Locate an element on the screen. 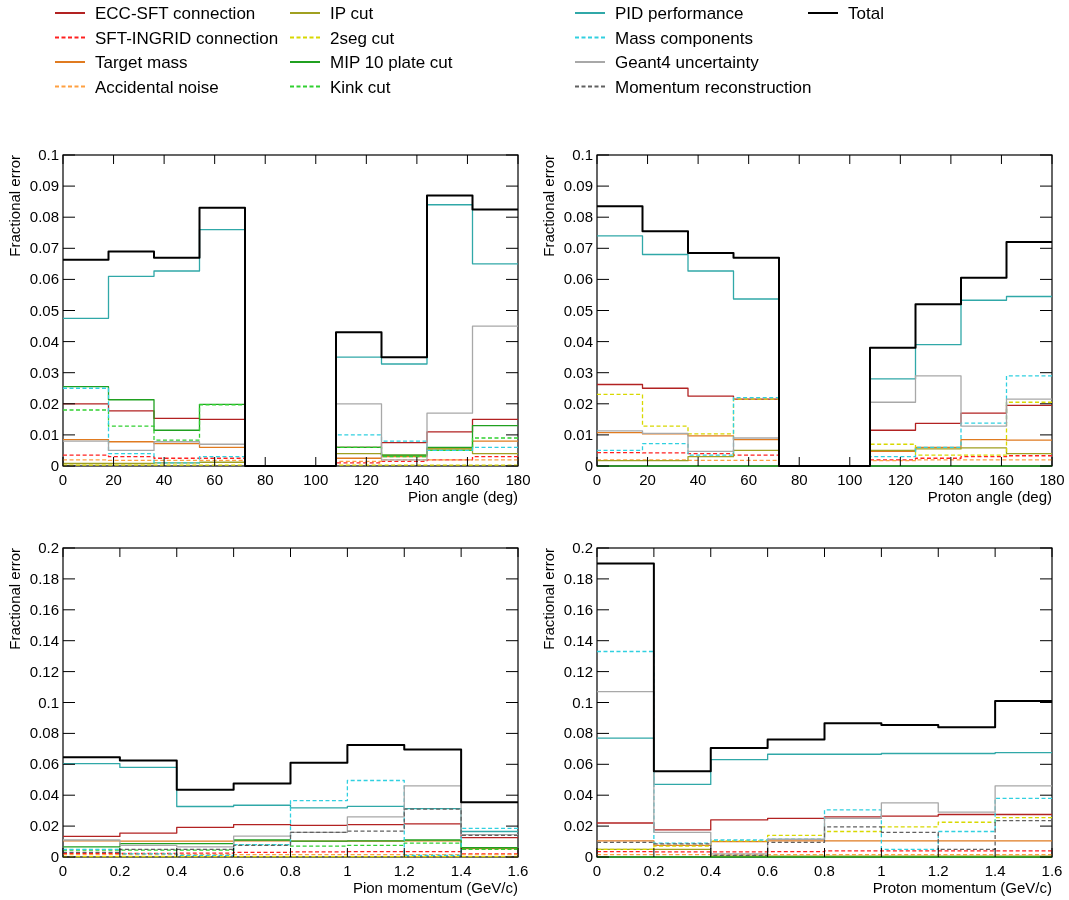  legend-label: Momentum reconstruction is located at coordinates (713, 87).